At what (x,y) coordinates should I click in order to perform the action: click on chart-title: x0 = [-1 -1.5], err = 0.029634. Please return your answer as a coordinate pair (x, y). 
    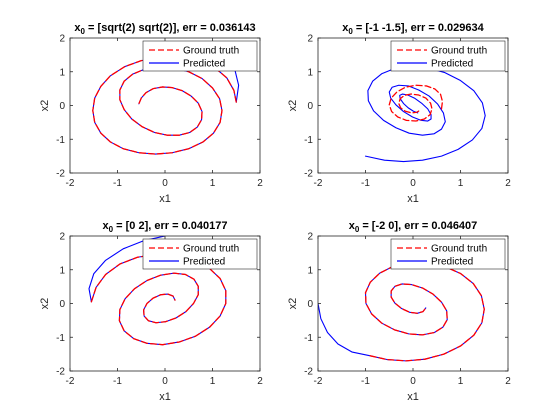
    Looking at the image, I should click on (413, 29).